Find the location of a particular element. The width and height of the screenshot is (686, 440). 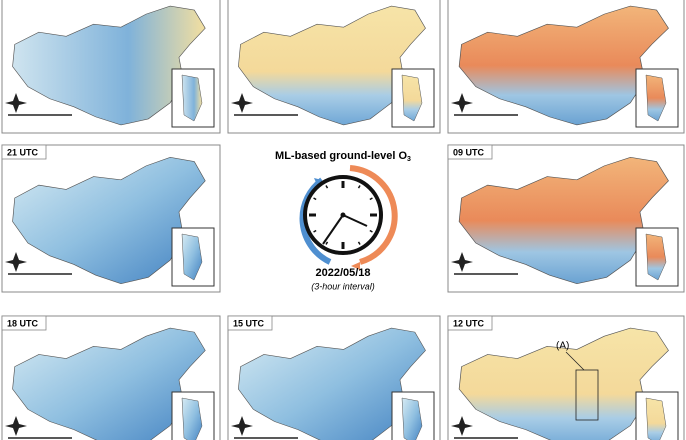

time-label: 12 UTC is located at coordinates (469, 323).